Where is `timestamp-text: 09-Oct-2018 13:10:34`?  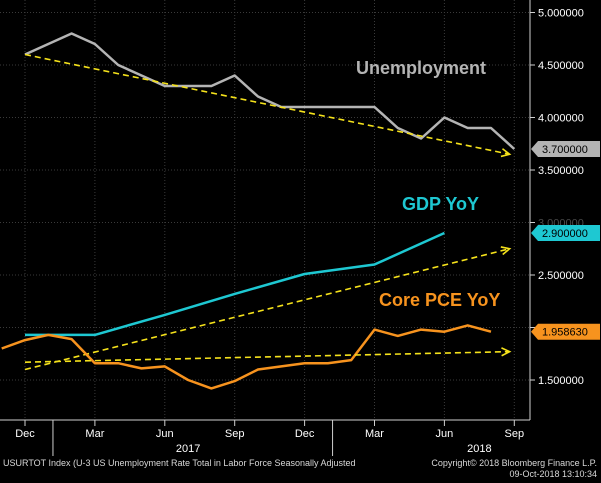 timestamp-text: 09-Oct-2018 13:10:34 is located at coordinates (553, 474).